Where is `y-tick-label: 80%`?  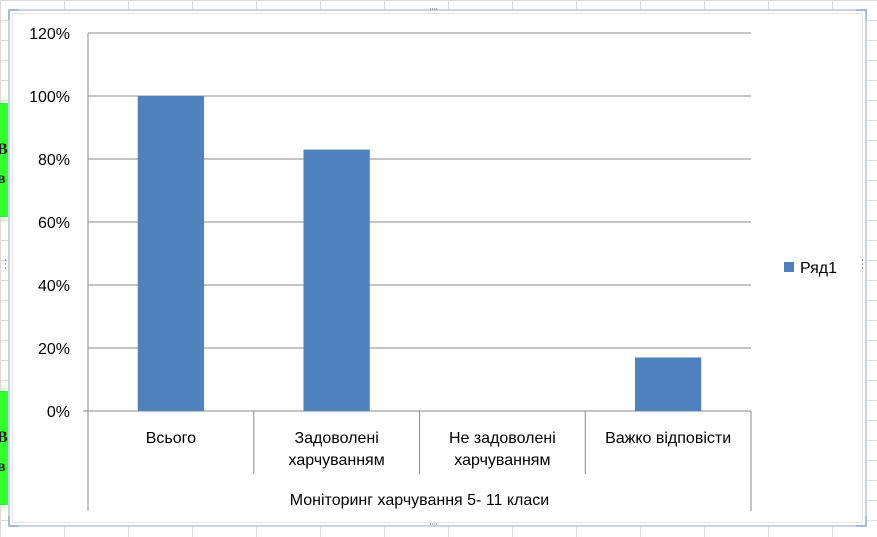 y-tick-label: 80% is located at coordinates (54, 160).